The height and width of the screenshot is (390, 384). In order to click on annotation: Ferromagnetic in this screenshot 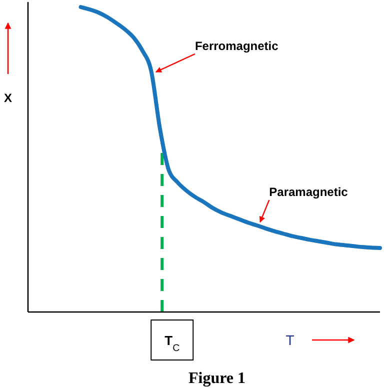, I will do `click(236, 45)`.